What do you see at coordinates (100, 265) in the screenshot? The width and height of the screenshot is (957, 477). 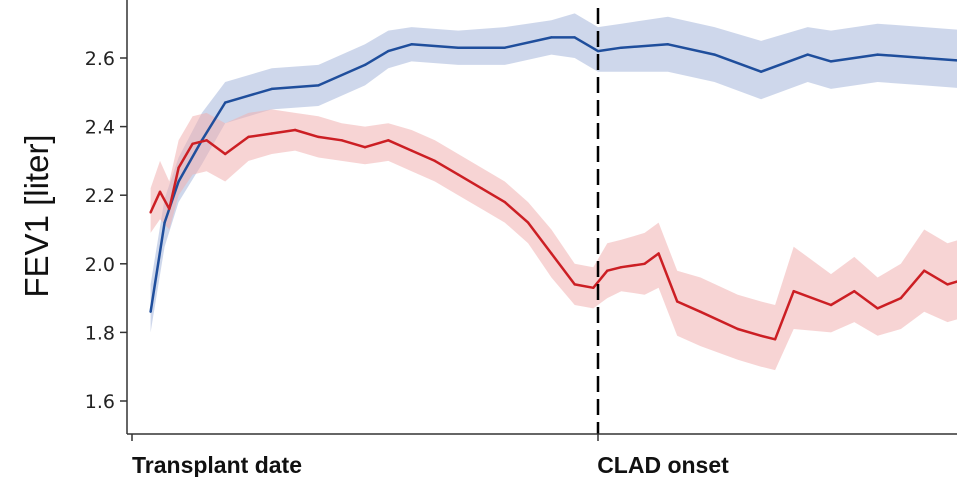 I see `y-tick-label: 2.0` at bounding box center [100, 265].